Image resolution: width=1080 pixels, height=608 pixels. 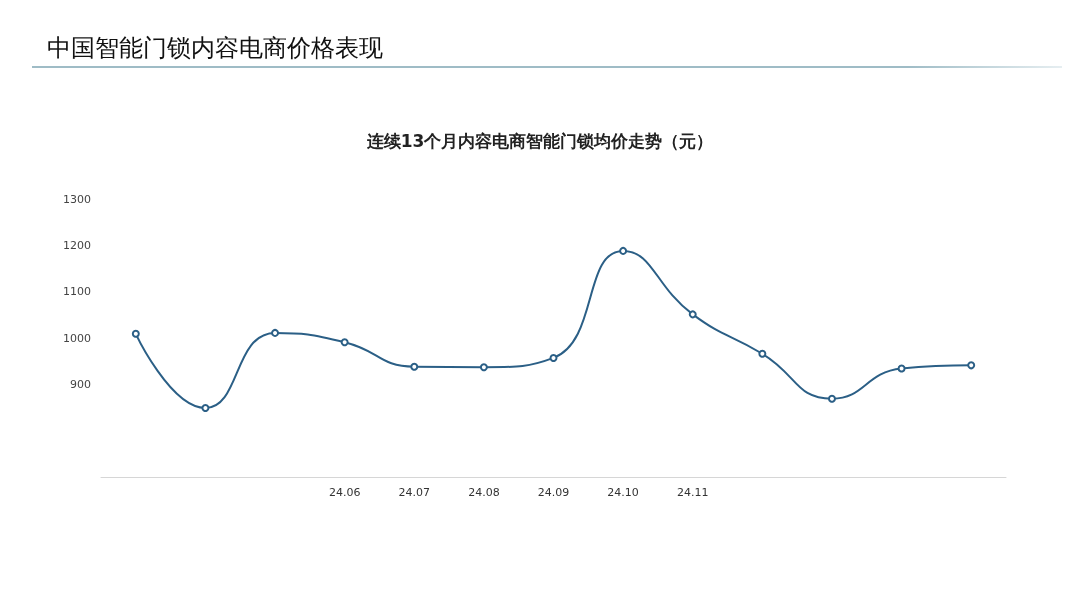 What do you see at coordinates (77, 292) in the screenshot?
I see `y-tick-label: 1100` at bounding box center [77, 292].